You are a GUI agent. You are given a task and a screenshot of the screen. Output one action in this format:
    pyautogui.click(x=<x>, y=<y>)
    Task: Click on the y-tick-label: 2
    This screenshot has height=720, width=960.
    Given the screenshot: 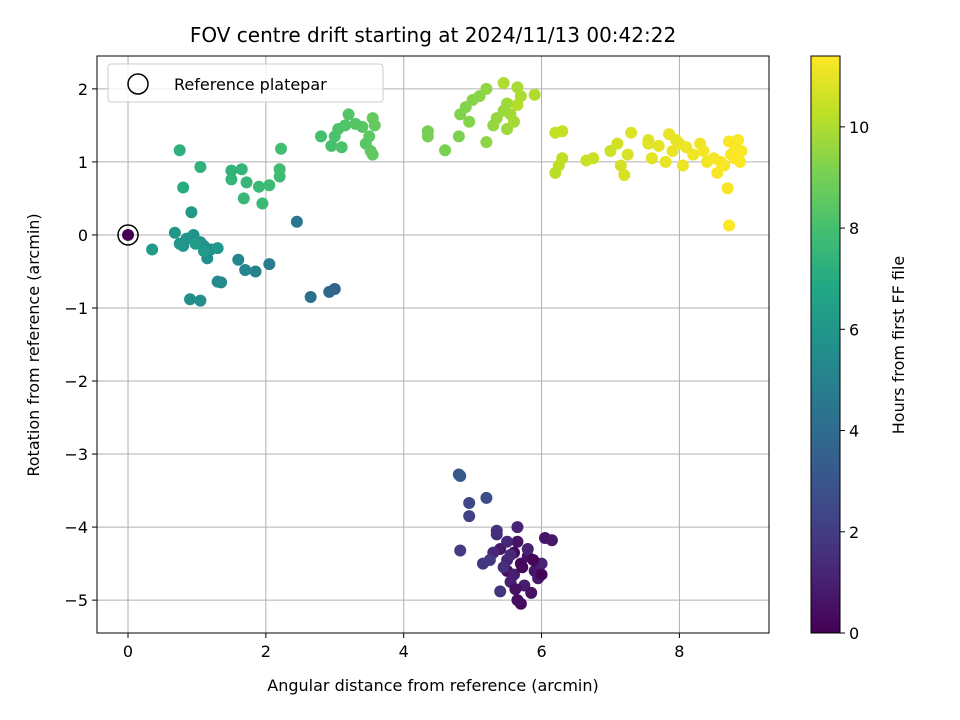 What is the action you would take?
    pyautogui.click(x=83, y=89)
    